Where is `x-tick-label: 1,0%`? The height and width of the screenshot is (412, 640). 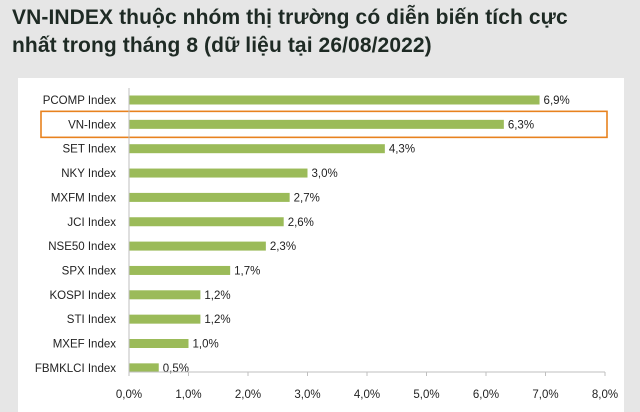 x-tick-label: 1,0% is located at coordinates (188, 395).